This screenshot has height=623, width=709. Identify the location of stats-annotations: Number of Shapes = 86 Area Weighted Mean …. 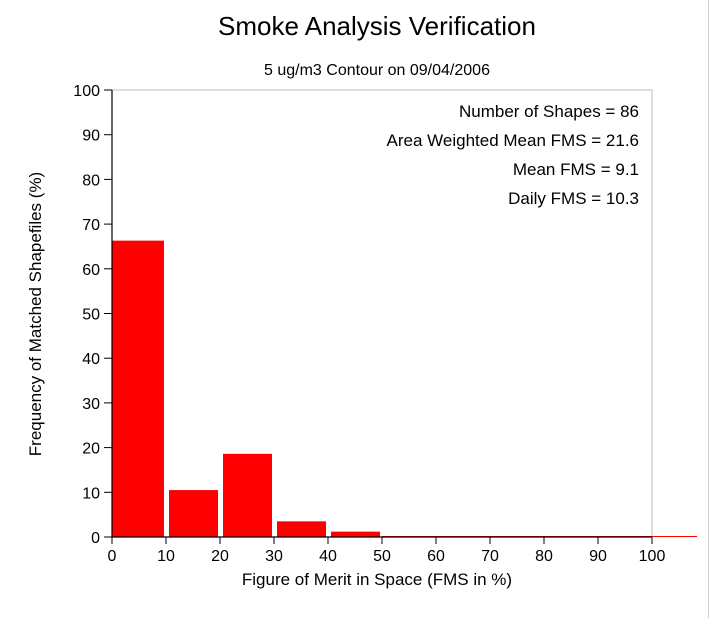
(513, 155).